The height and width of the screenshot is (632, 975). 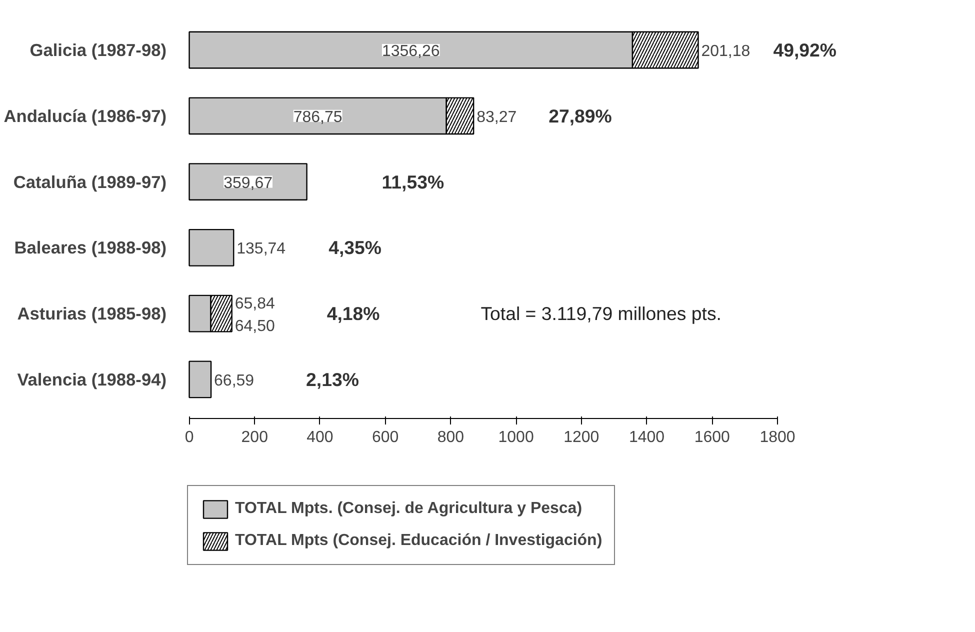 I want to click on data-label: 786,75, so click(x=317, y=117).